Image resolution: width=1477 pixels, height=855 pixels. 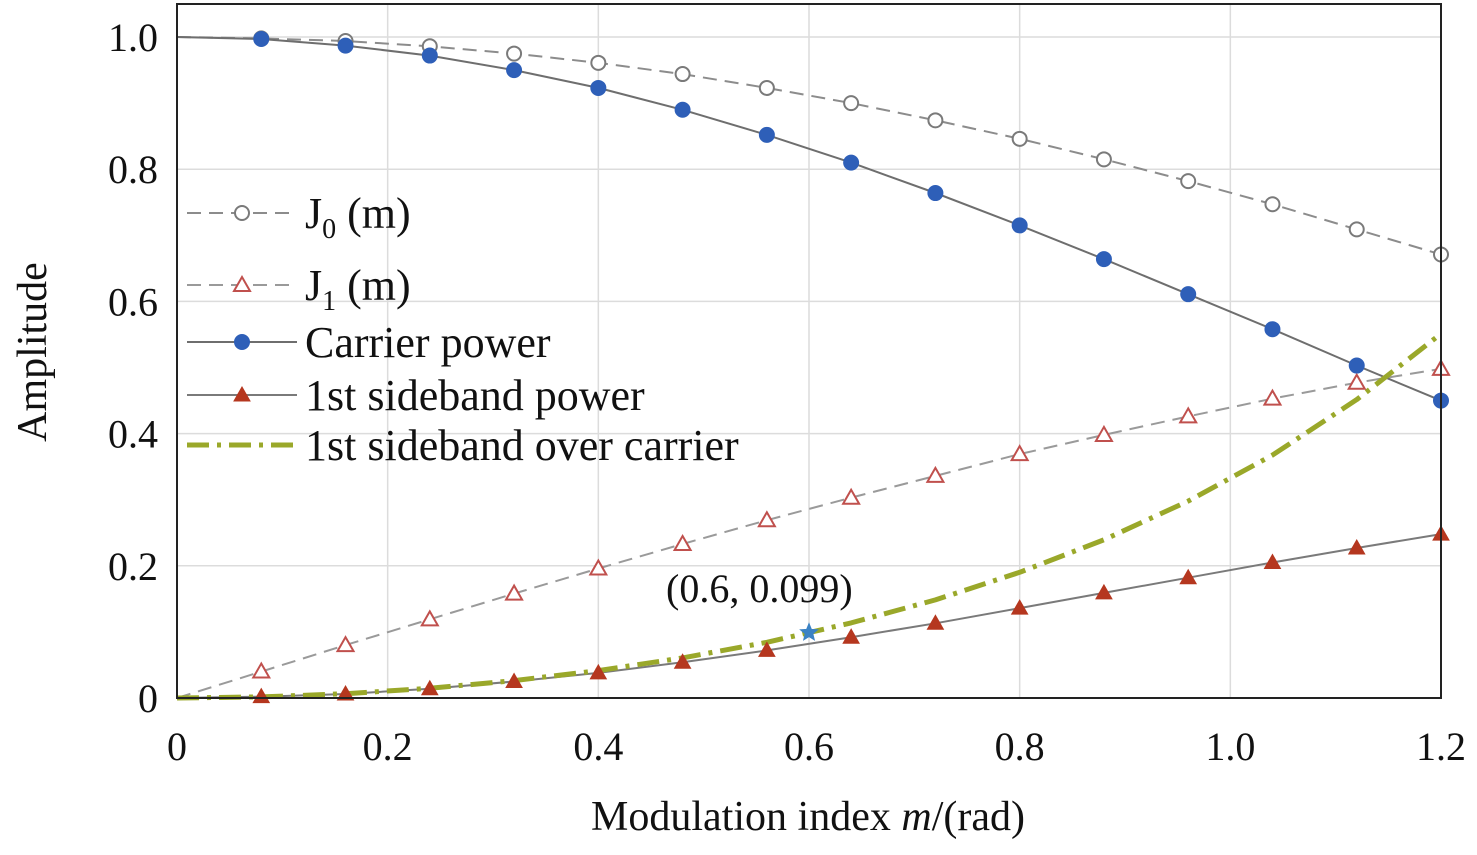 I want to click on y-tick-label: 1.0, so click(x=133, y=37).